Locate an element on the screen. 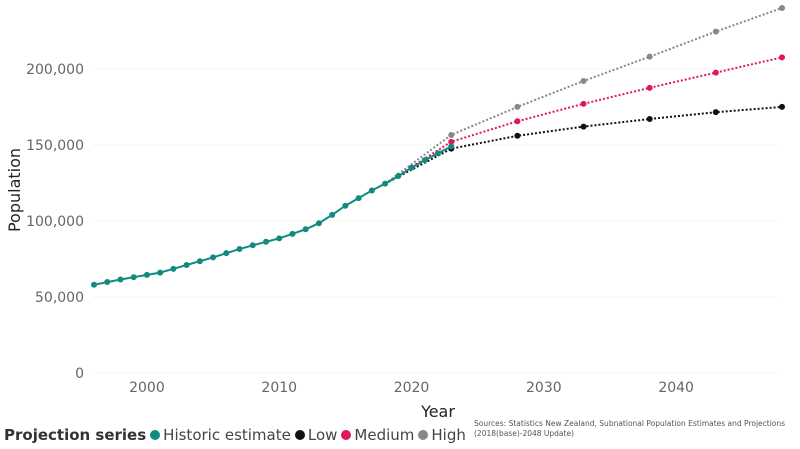  x-axis-ticks: 2000 2010 2020 2030 2040 is located at coordinates (411, 388).